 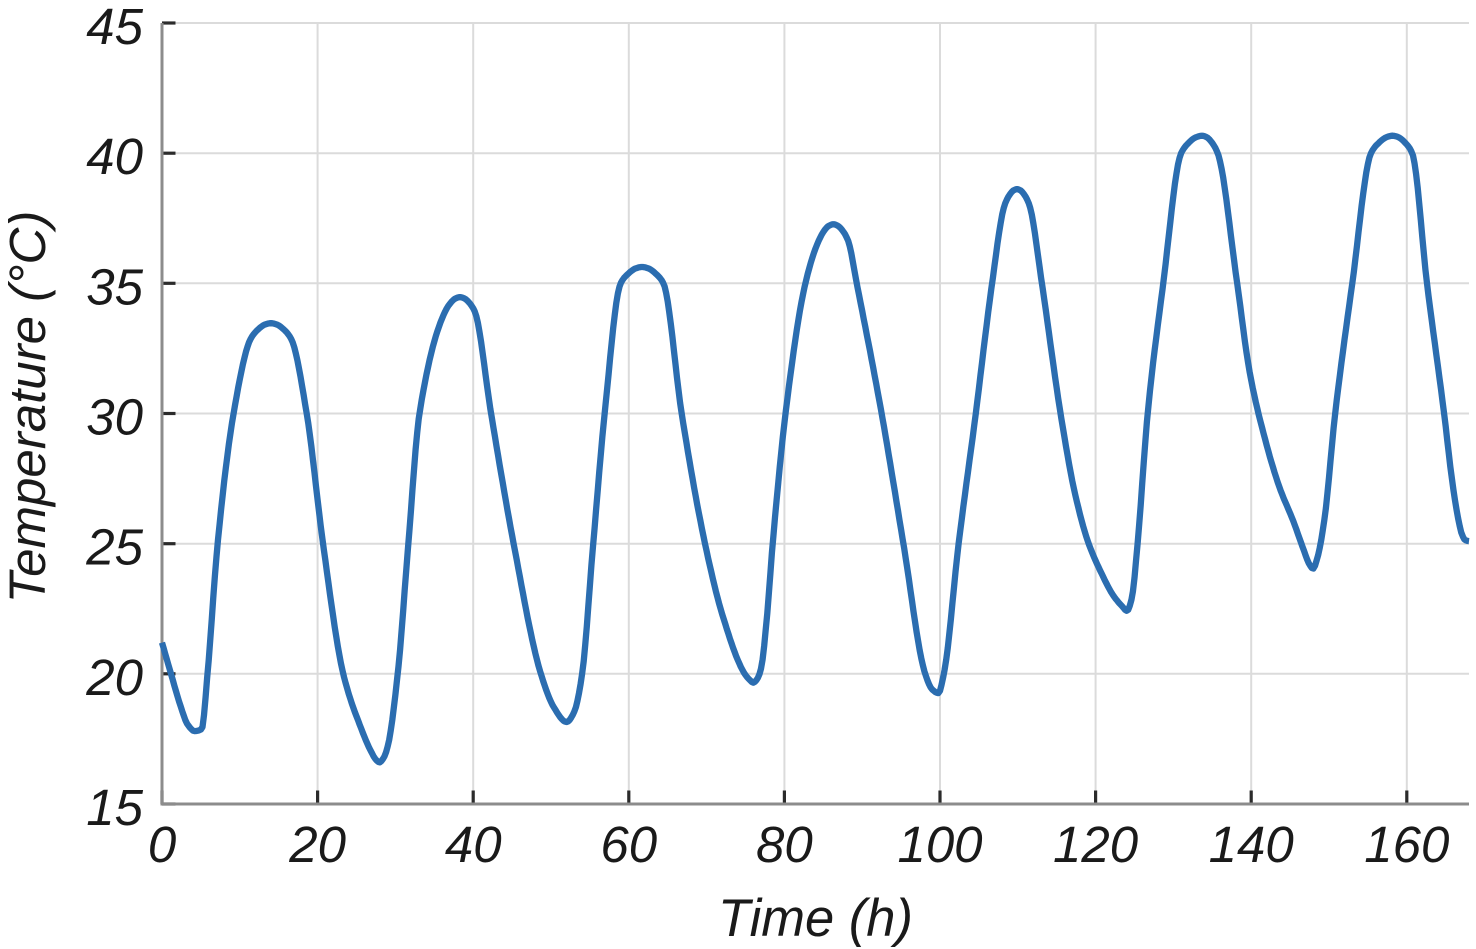 What do you see at coordinates (114, 547) in the screenshot?
I see `svg-text: 25` at bounding box center [114, 547].